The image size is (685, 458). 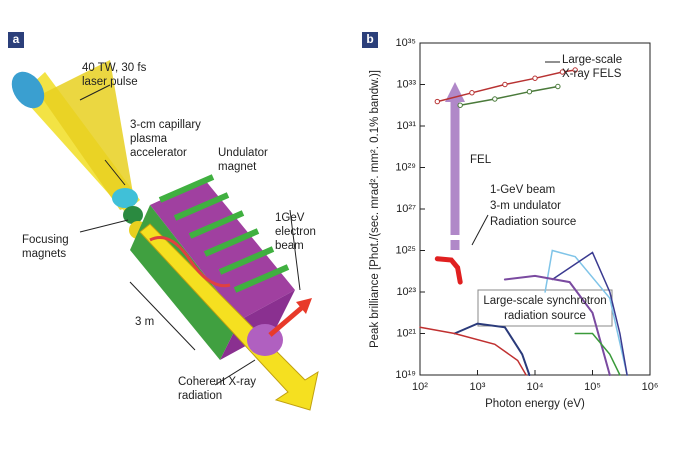 I want to click on annotation: Radiation source, so click(x=533, y=222).